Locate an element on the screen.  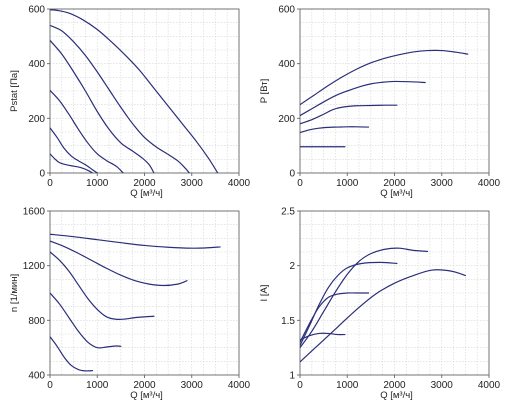
y-tick-label: 1600 is located at coordinates (34, 212).